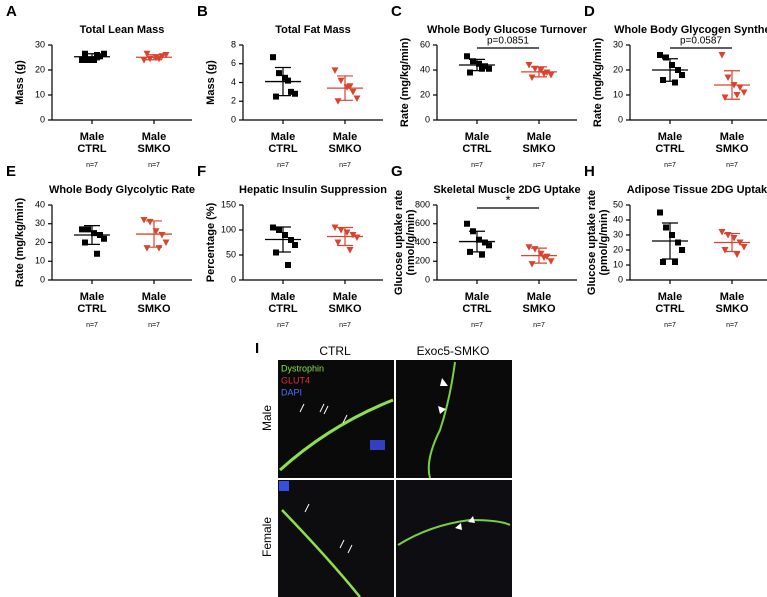  What do you see at coordinates (454, 419) in the screenshot?
I see `micrograph` at bounding box center [454, 419].